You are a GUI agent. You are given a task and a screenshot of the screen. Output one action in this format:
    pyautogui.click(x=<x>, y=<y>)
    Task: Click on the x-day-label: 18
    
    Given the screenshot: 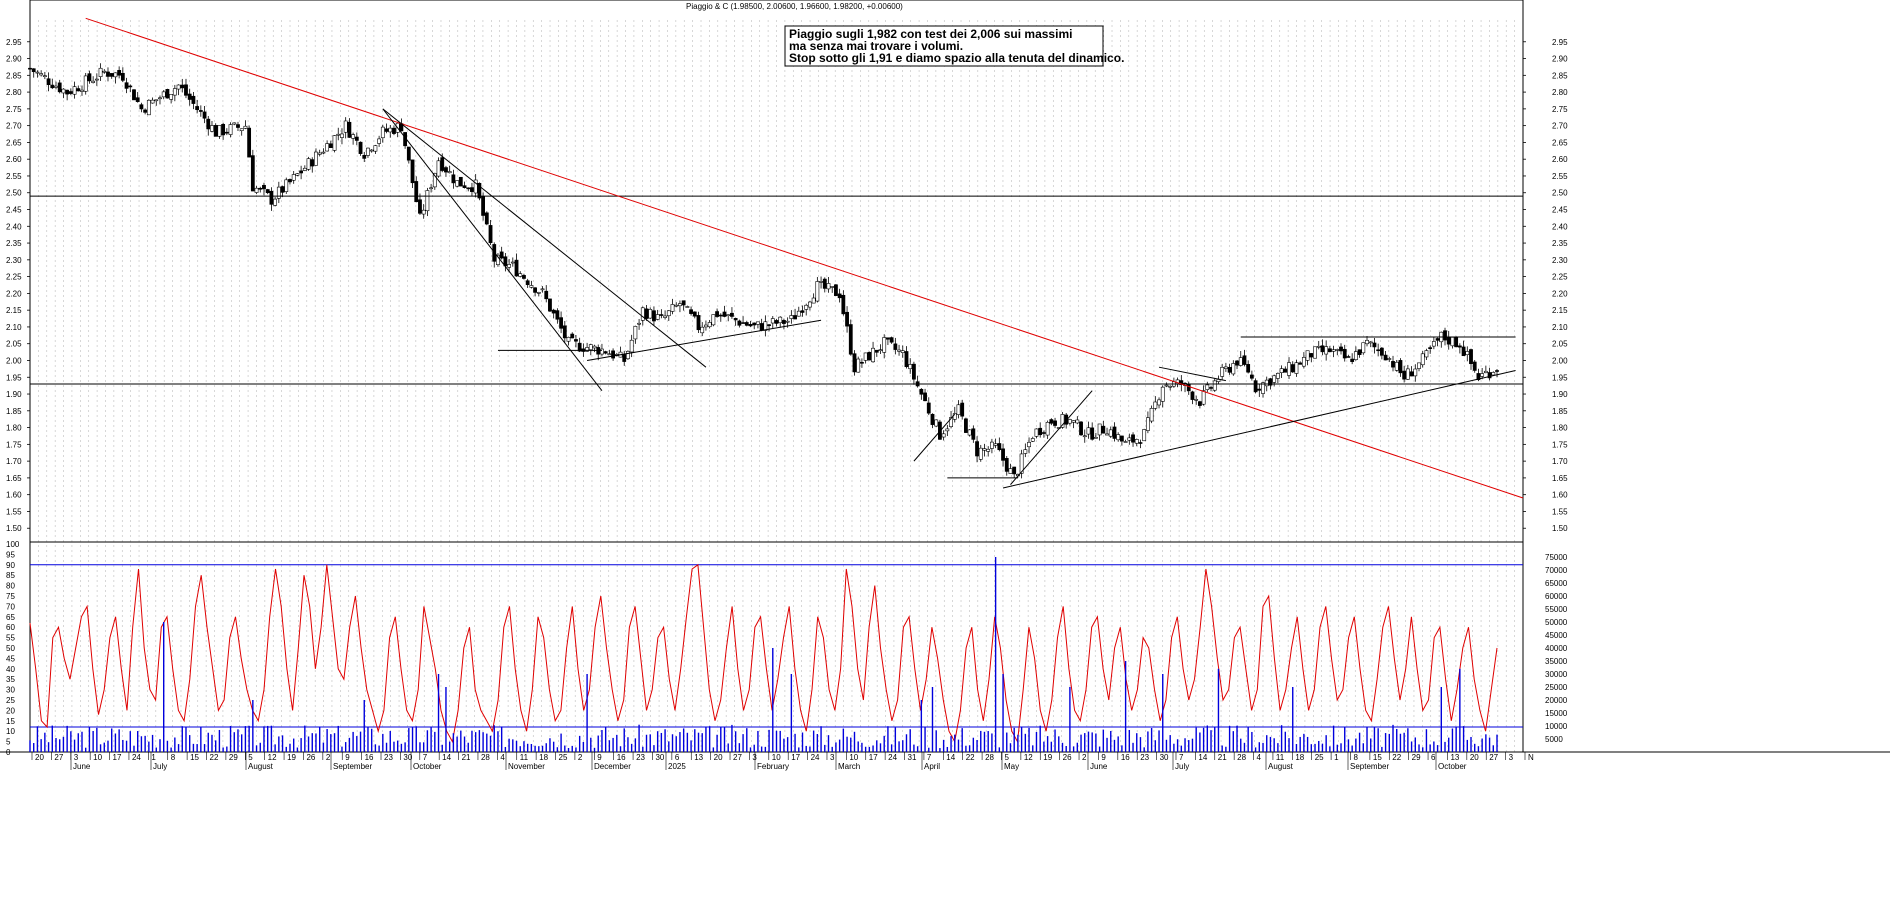 What is the action you would take?
    pyautogui.click(x=543, y=757)
    